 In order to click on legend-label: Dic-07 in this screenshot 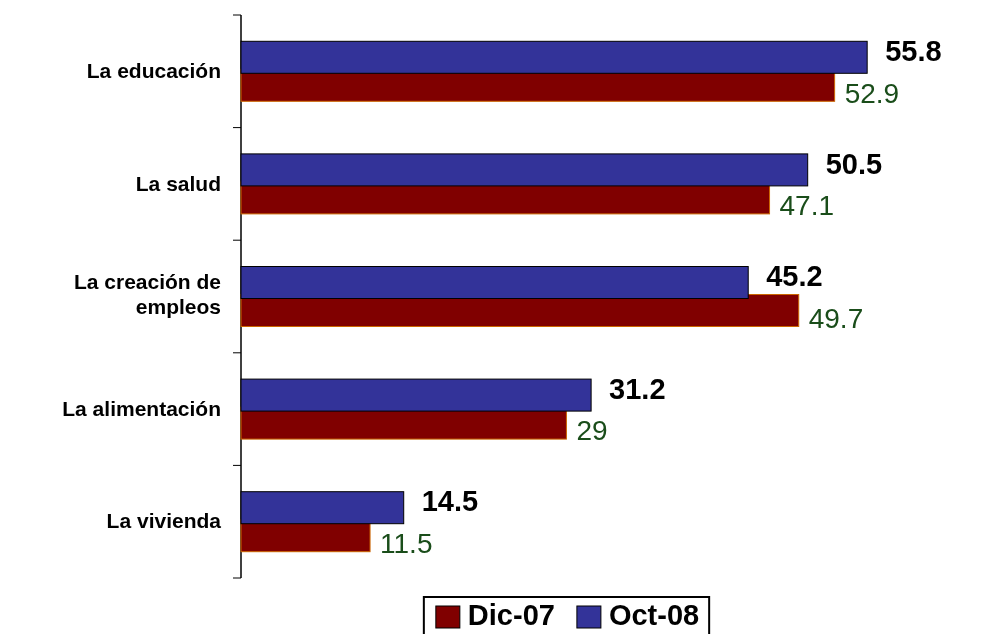, I will do `click(511, 614)`.